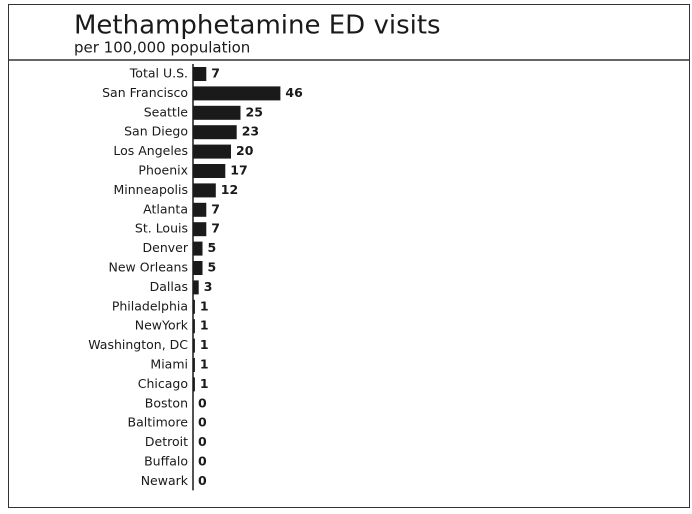 This screenshot has width=692, height=514. I want to click on value-label: 3, so click(208, 286).